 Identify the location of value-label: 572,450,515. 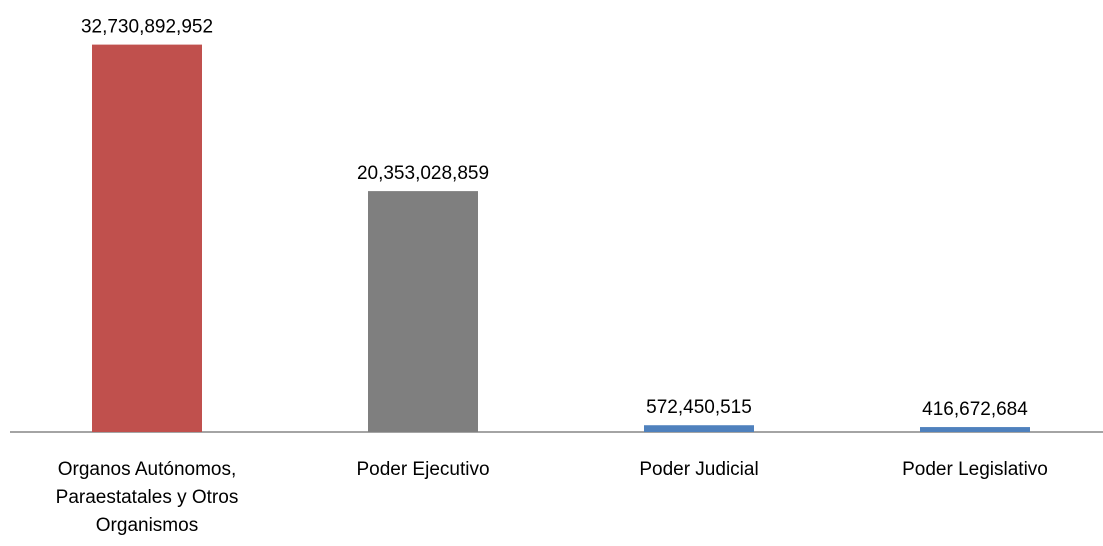
(699, 407).